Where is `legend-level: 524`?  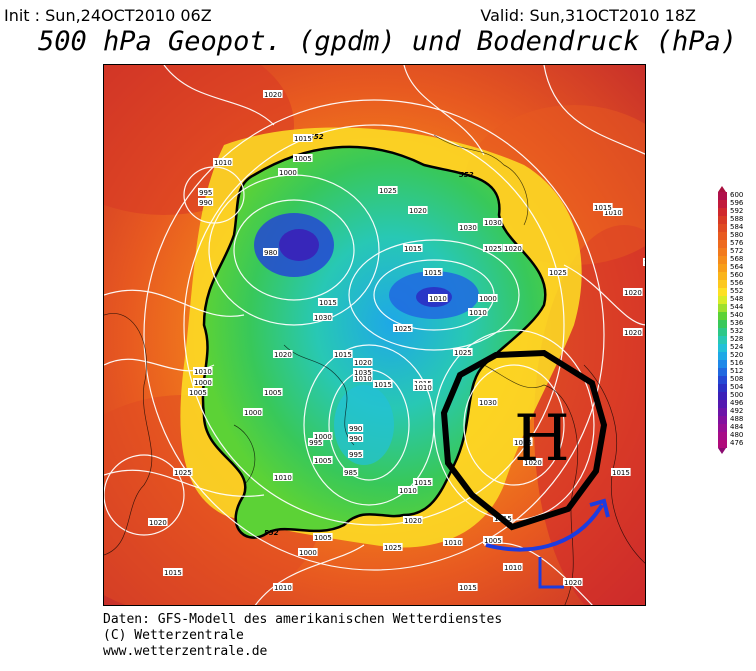
legend-level: 524 is located at coordinates (737, 347).